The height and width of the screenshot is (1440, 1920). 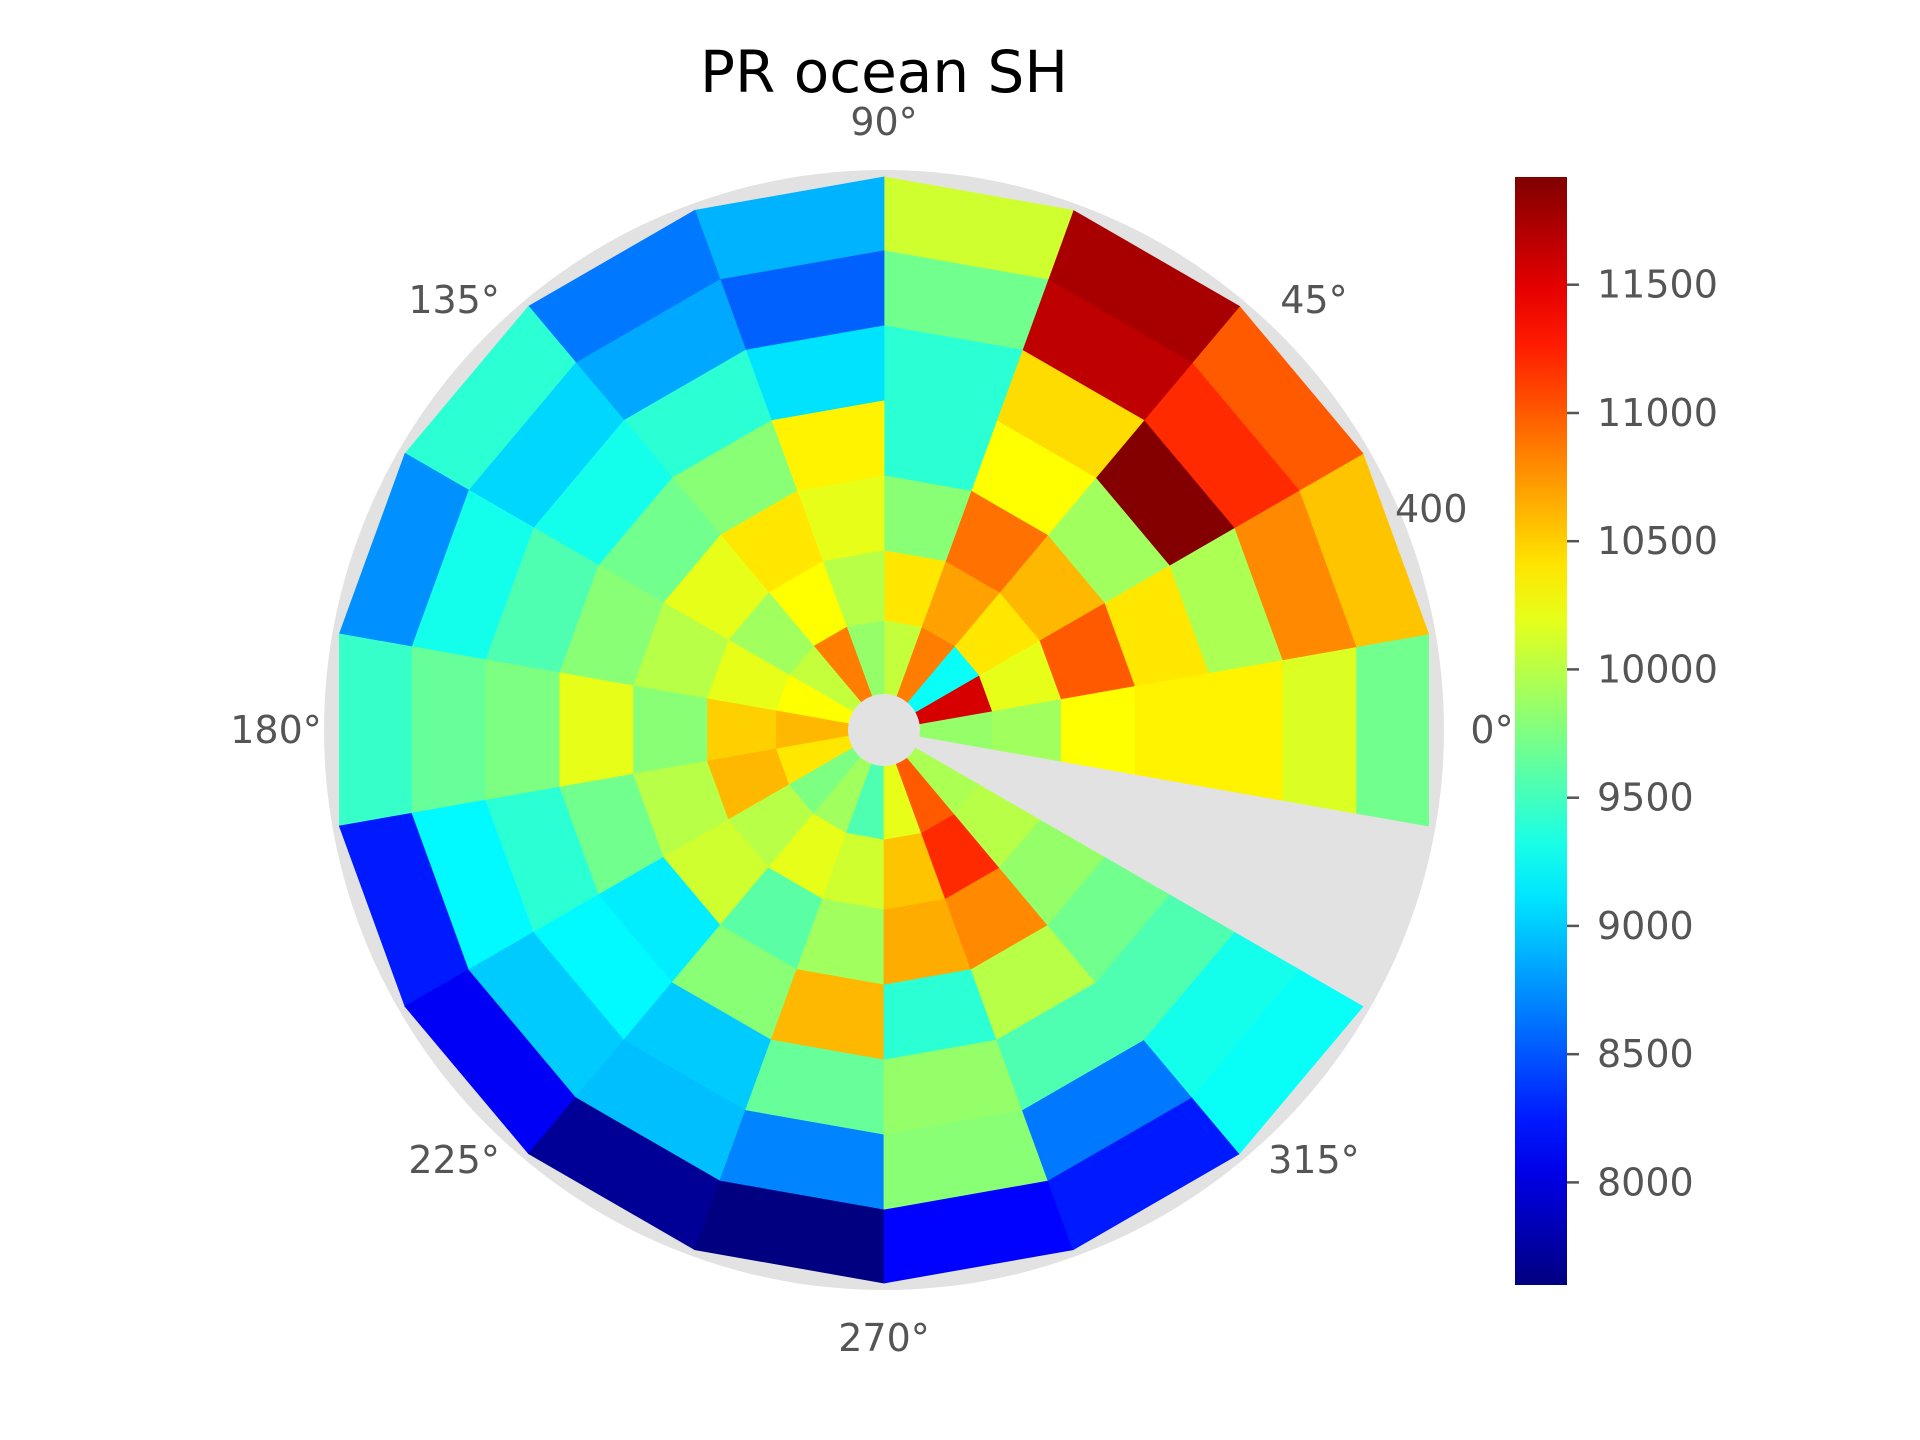 I want to click on colorbar-tick-label: 10500, so click(x=1657, y=541).